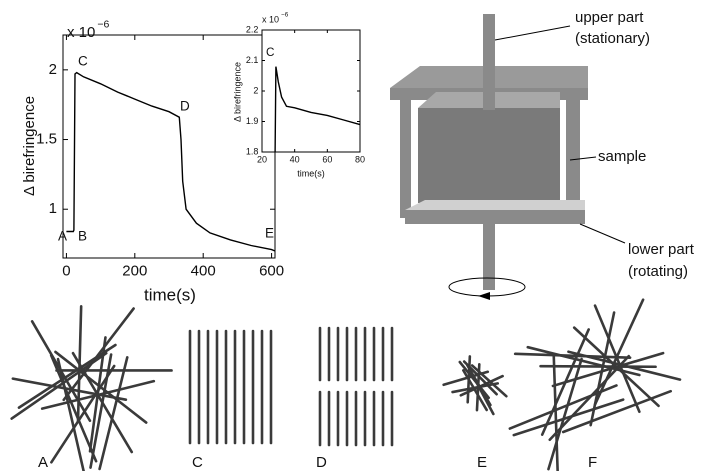 Image resolution: width=725 pixels, height=471 pixels. I want to click on x-tick-label: 200, so click(134, 270).